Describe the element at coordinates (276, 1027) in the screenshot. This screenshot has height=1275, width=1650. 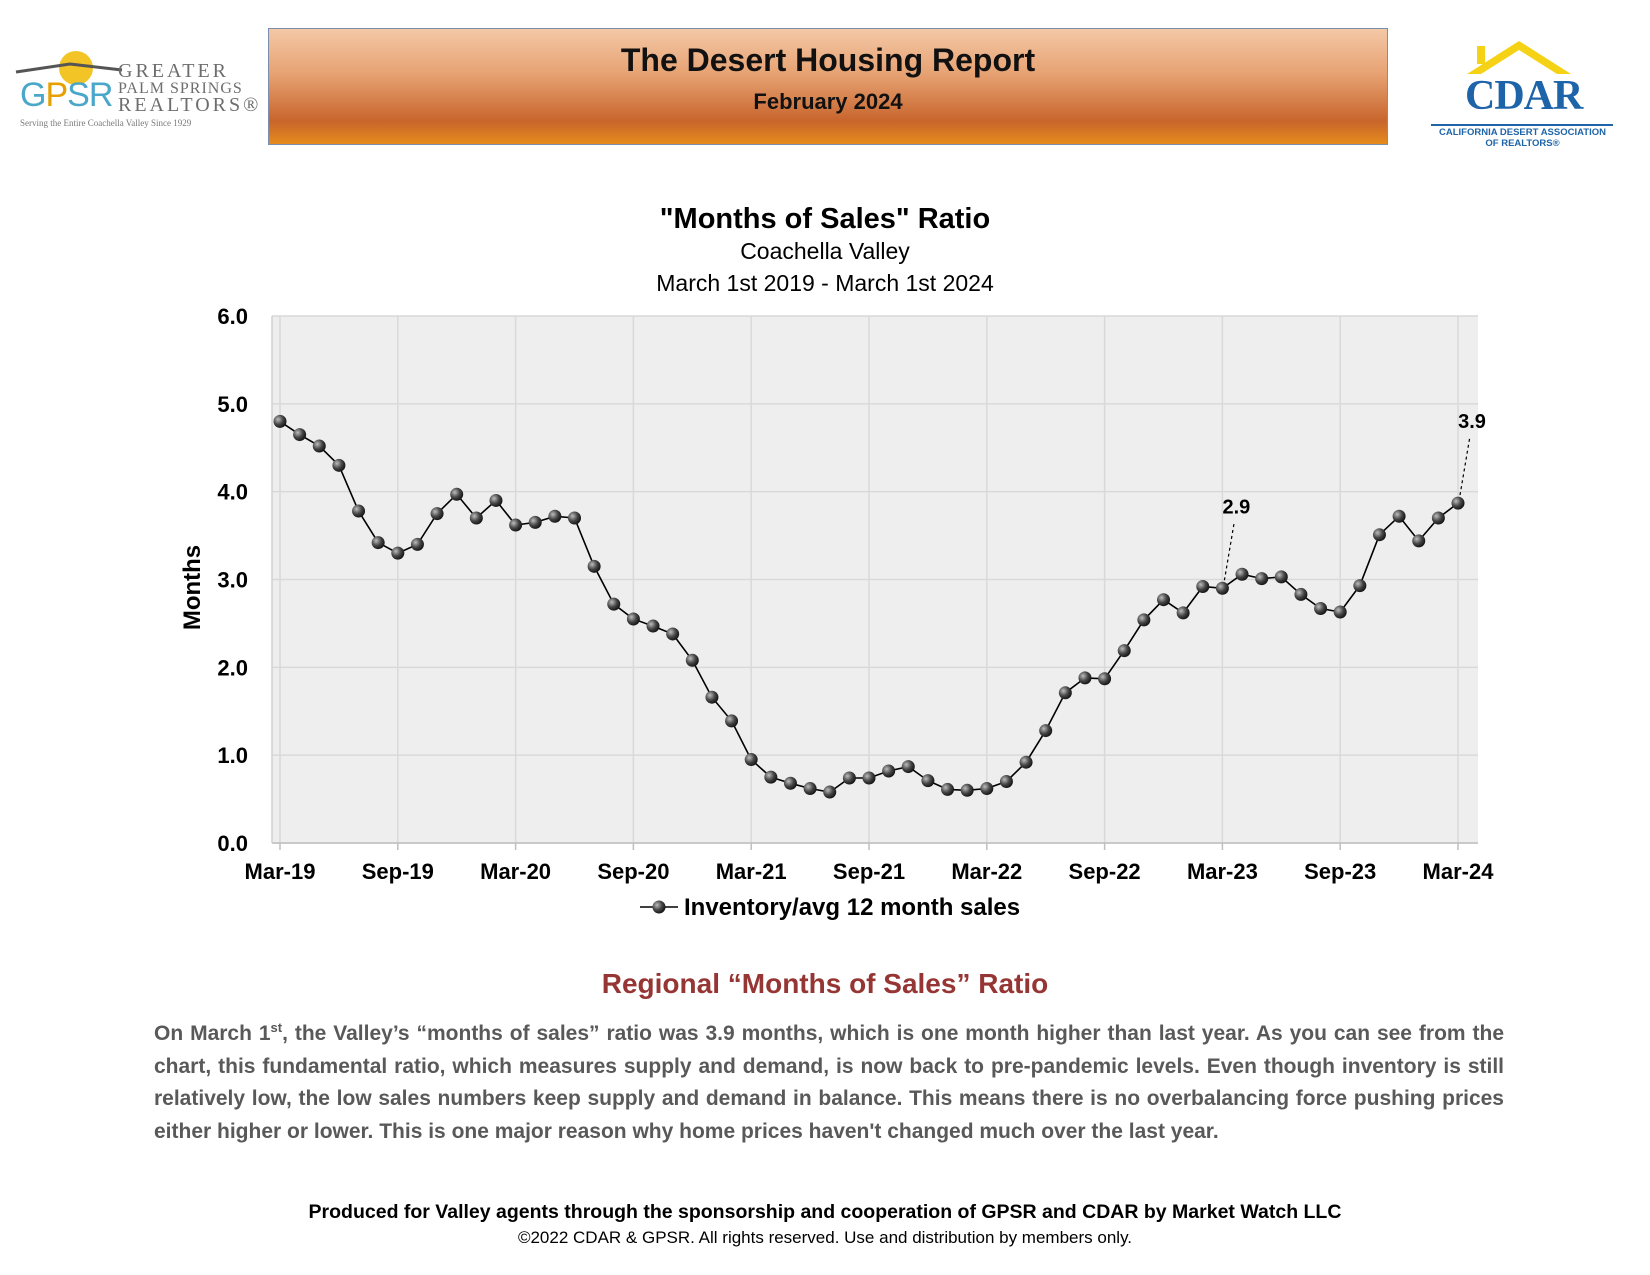
I see `body-ordinal: st` at that location.